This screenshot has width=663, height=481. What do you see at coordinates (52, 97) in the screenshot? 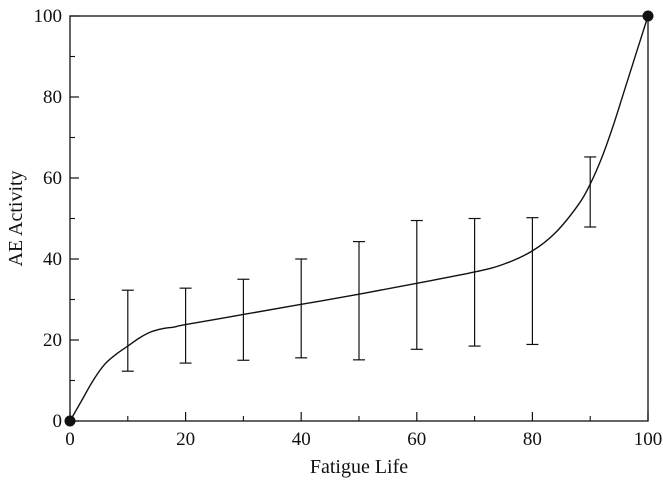
I see `y-tick-label: 80` at bounding box center [52, 97].